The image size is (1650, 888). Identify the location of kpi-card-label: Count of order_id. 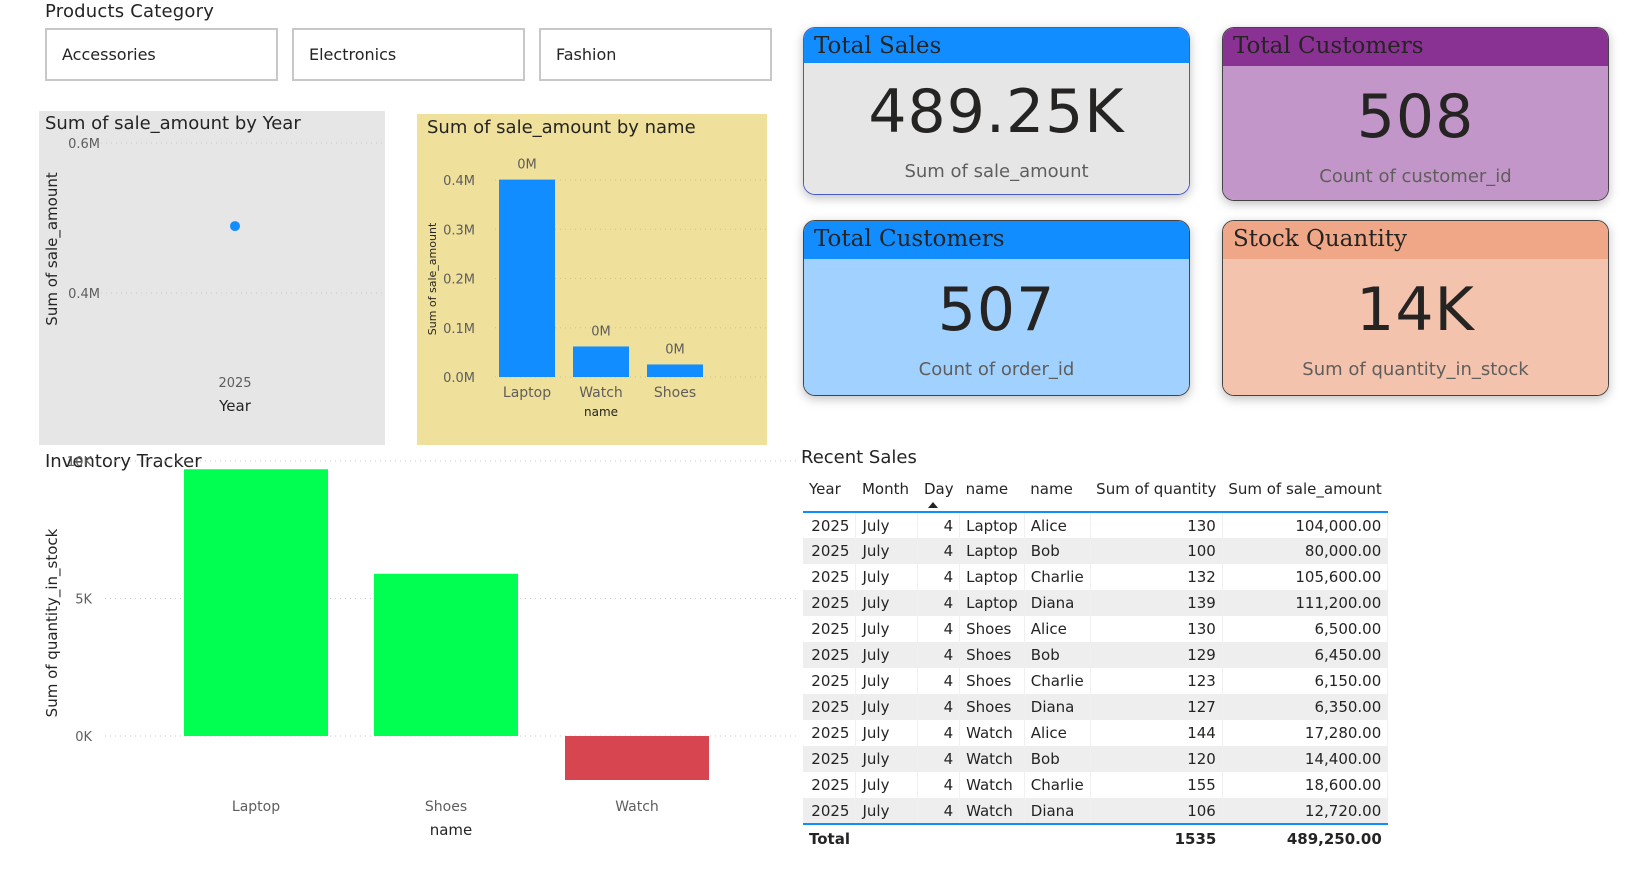
(996, 369).